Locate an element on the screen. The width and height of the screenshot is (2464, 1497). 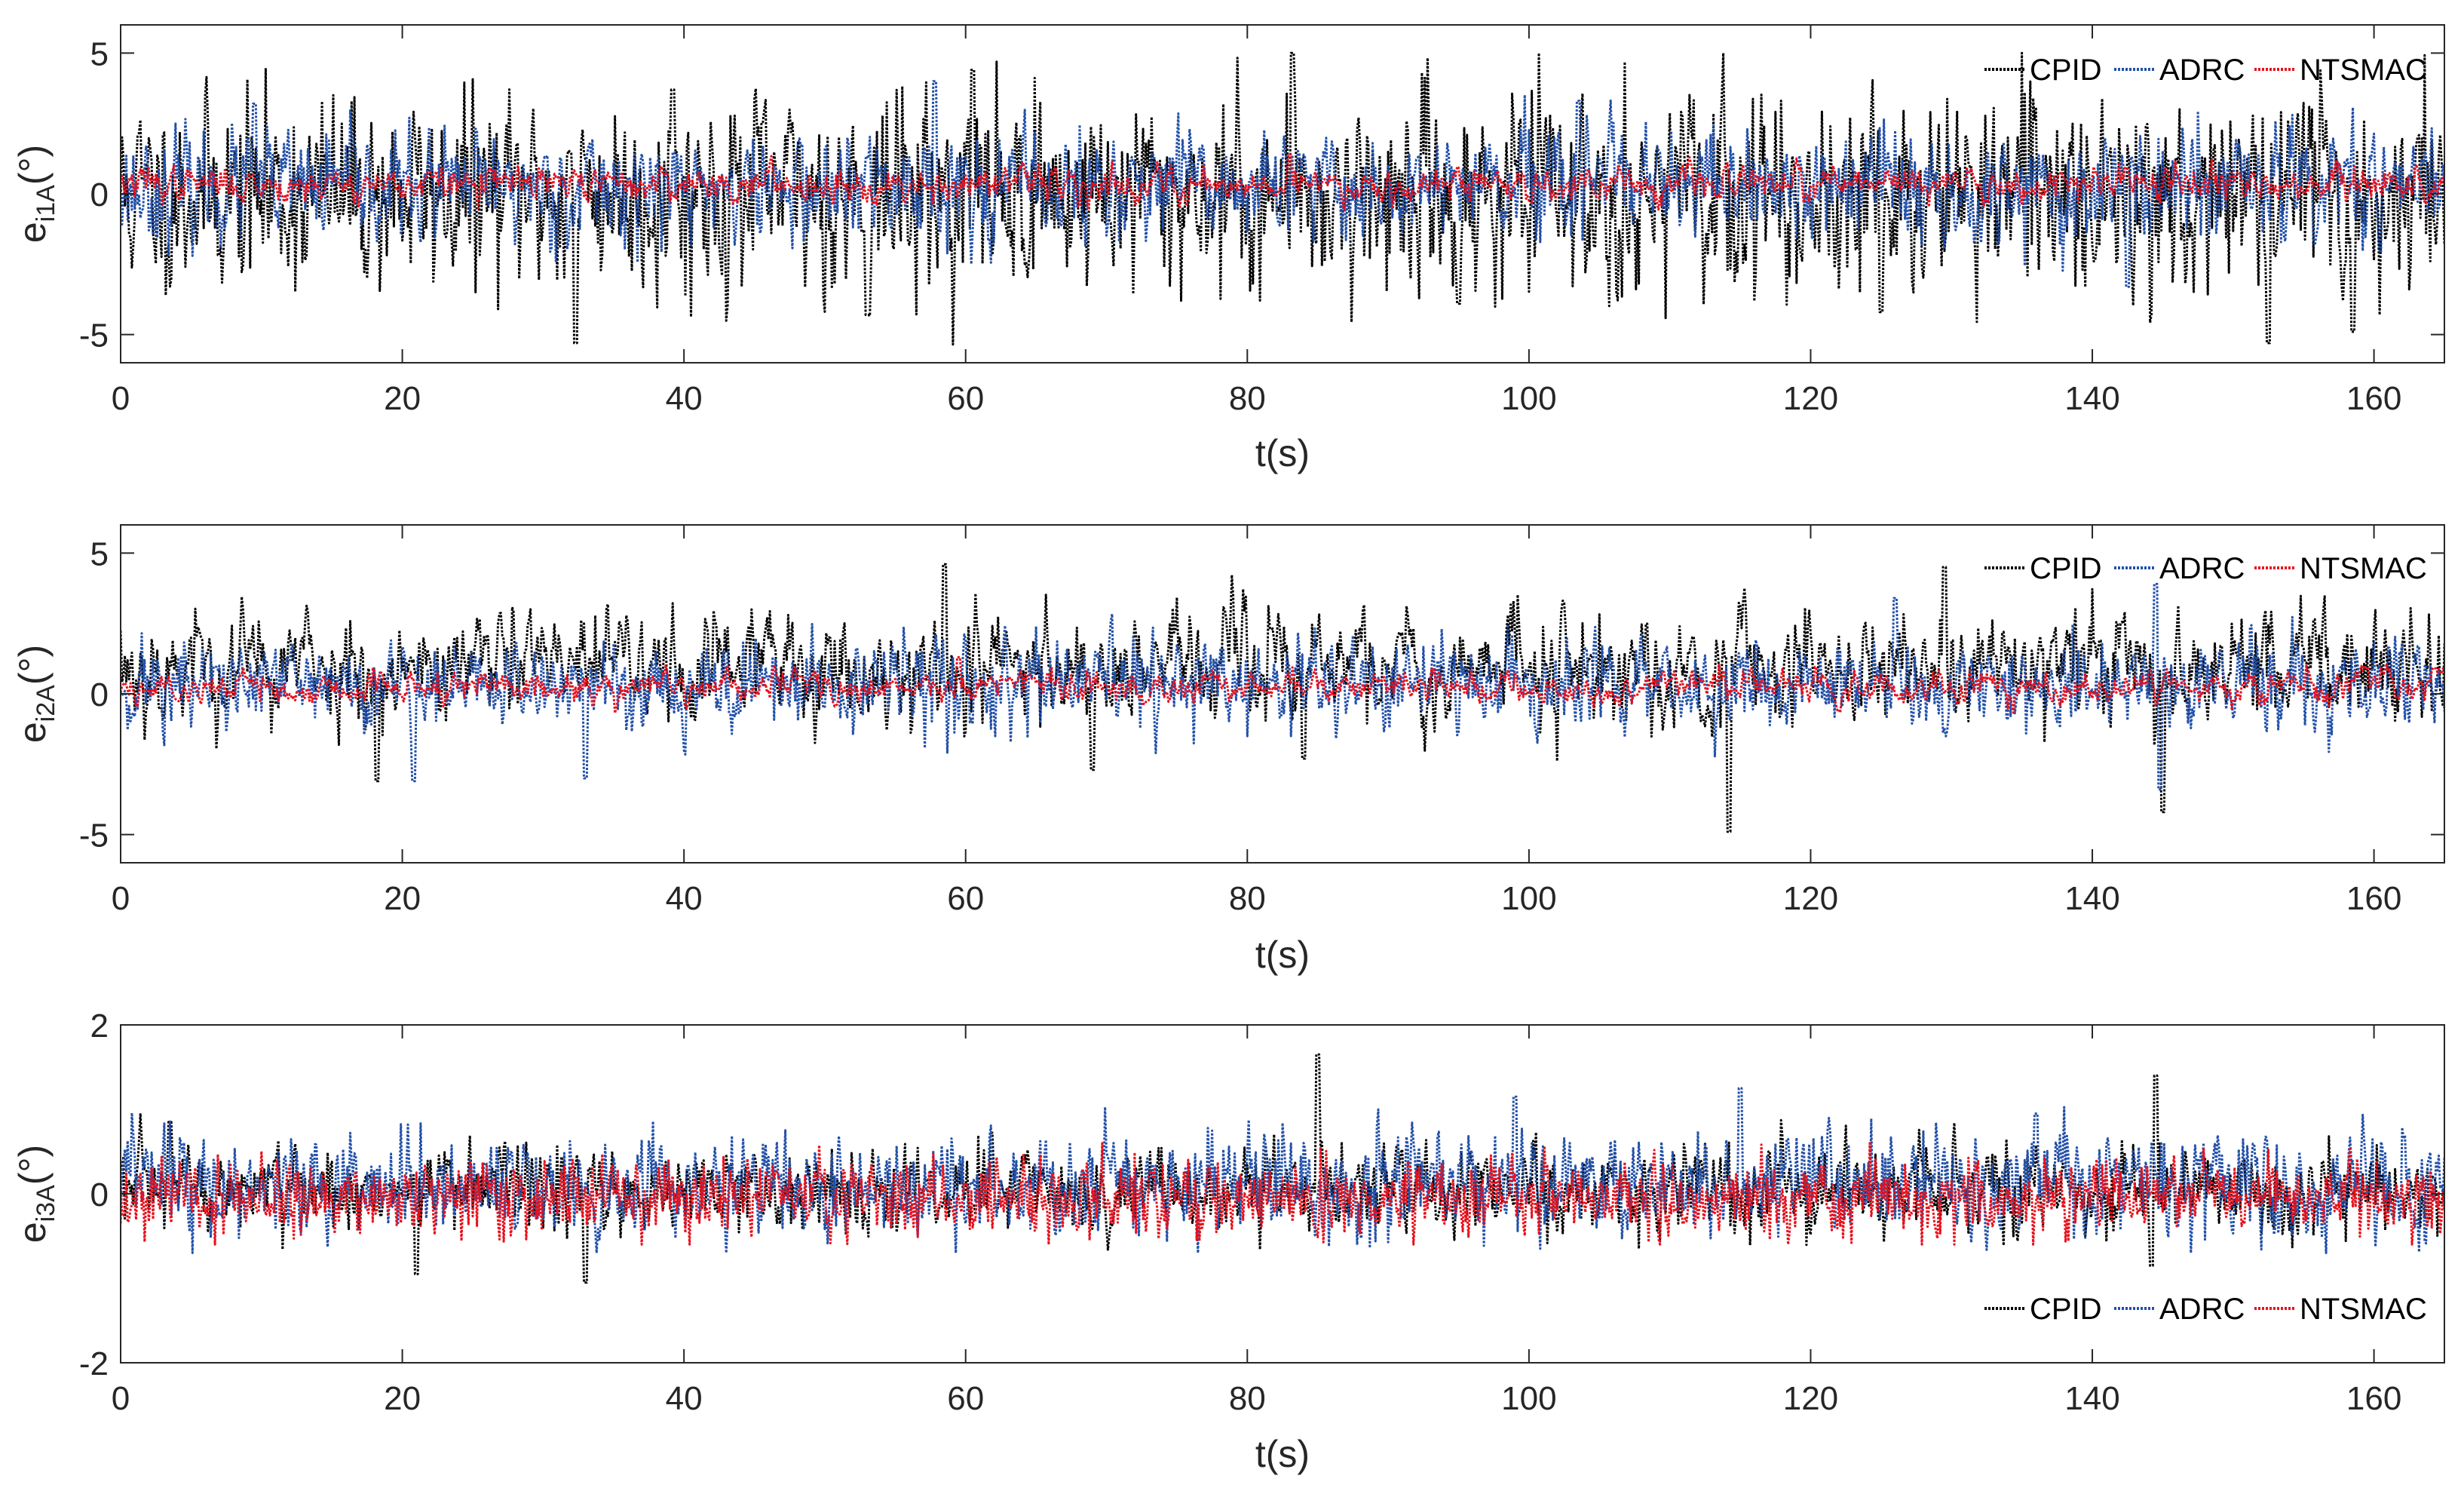
y-axis-label: ei1A(°) is located at coordinates (35, 194).